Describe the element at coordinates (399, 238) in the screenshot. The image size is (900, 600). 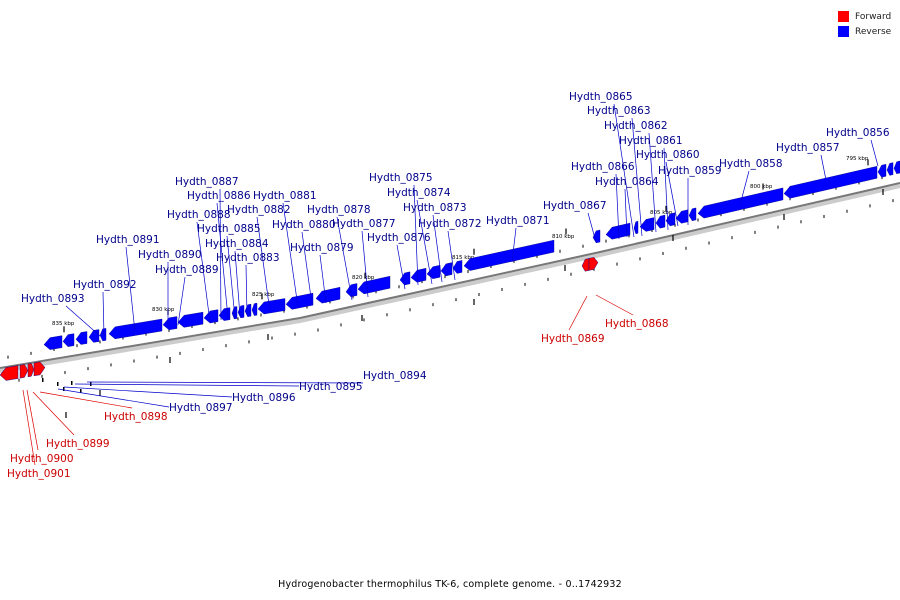
I see `reverse-gene-label: Hydth_0876` at that location.